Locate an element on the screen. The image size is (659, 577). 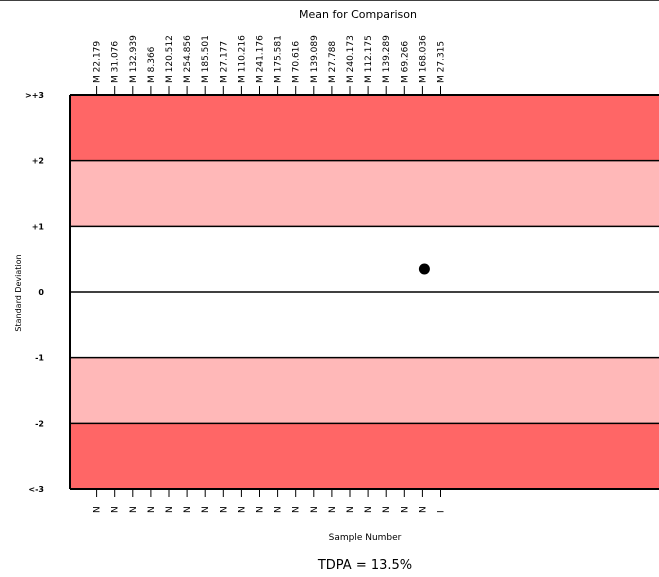
top-tick-label: M 31.076 is located at coordinates (116, 62).